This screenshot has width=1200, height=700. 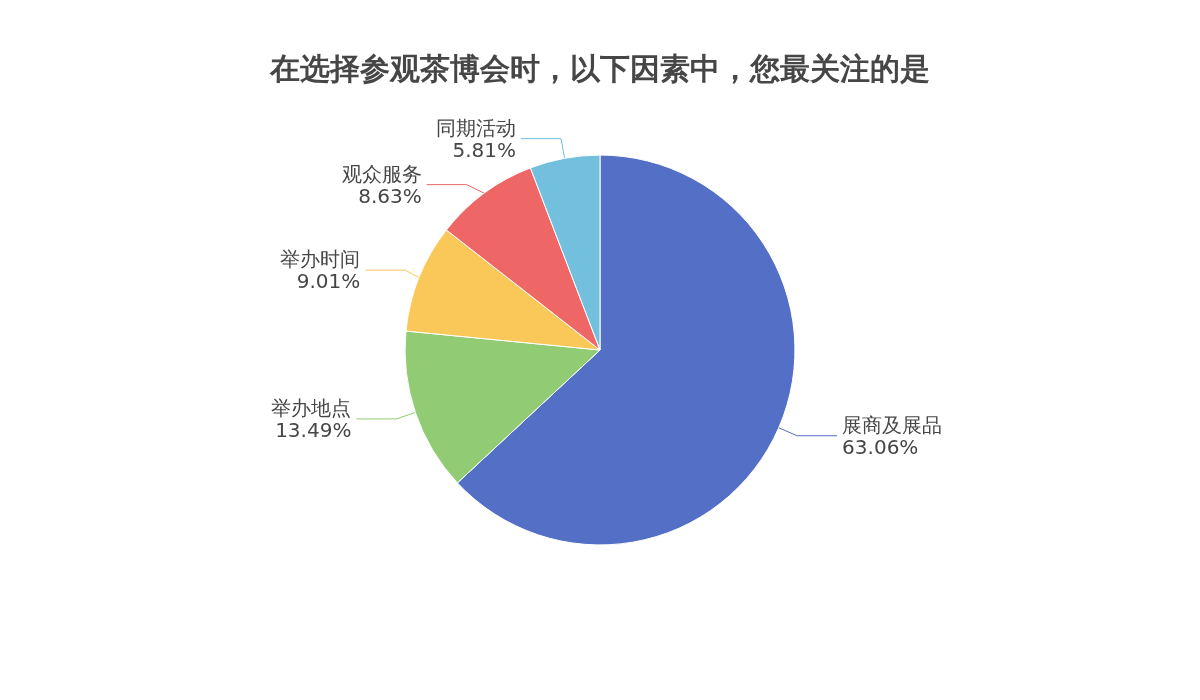 What do you see at coordinates (311, 407) in the screenshot?
I see `slice-label: 举办地点` at bounding box center [311, 407].